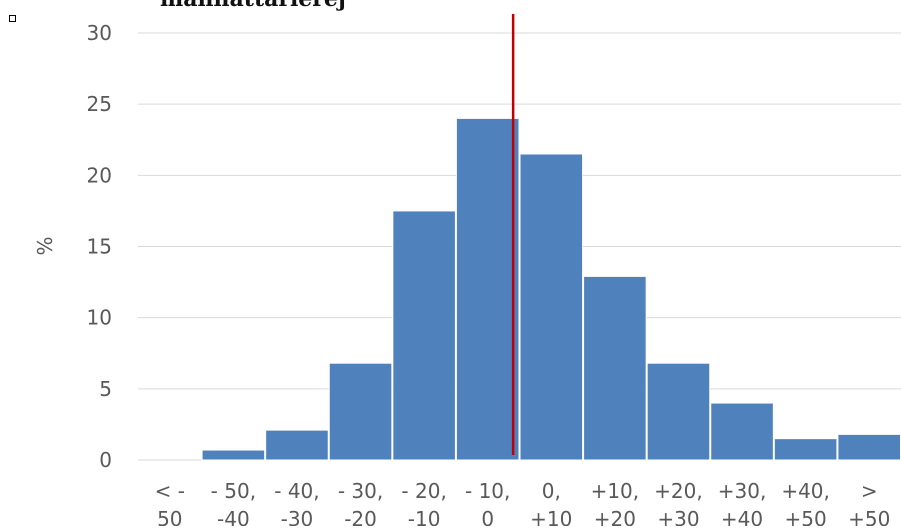 The height and width of the screenshot is (531, 901). I want to click on y-tick-label: 30, so click(99, 33).